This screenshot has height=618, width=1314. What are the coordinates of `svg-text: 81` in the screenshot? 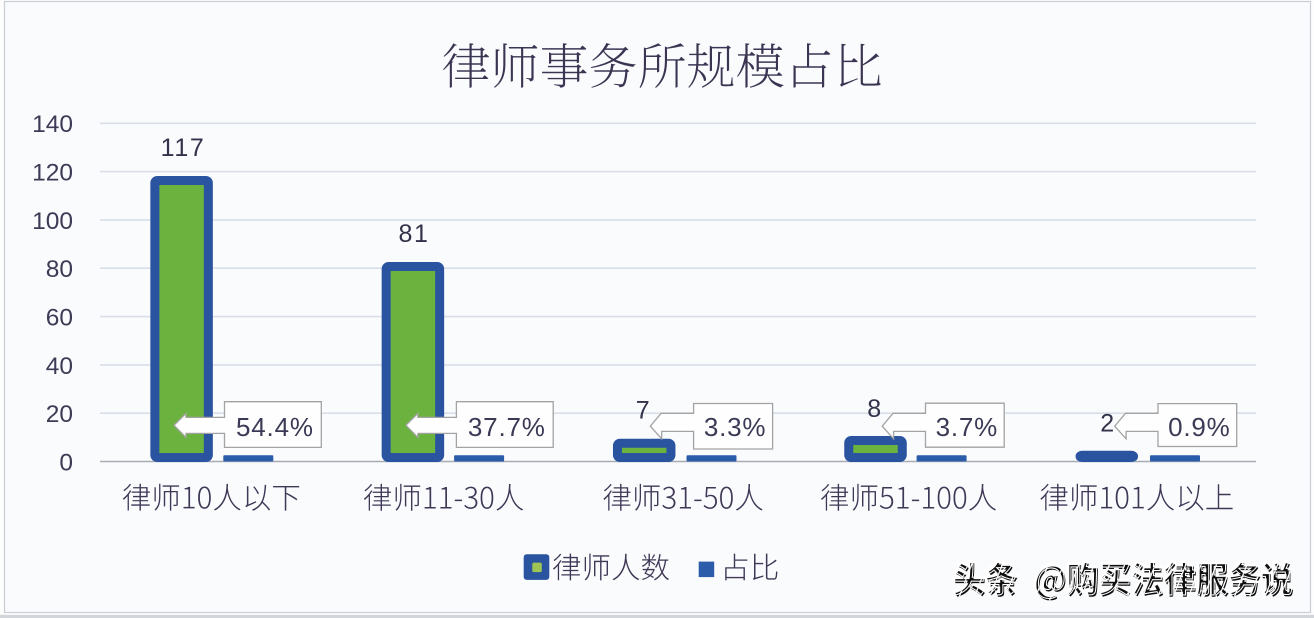 It's located at (413, 234).